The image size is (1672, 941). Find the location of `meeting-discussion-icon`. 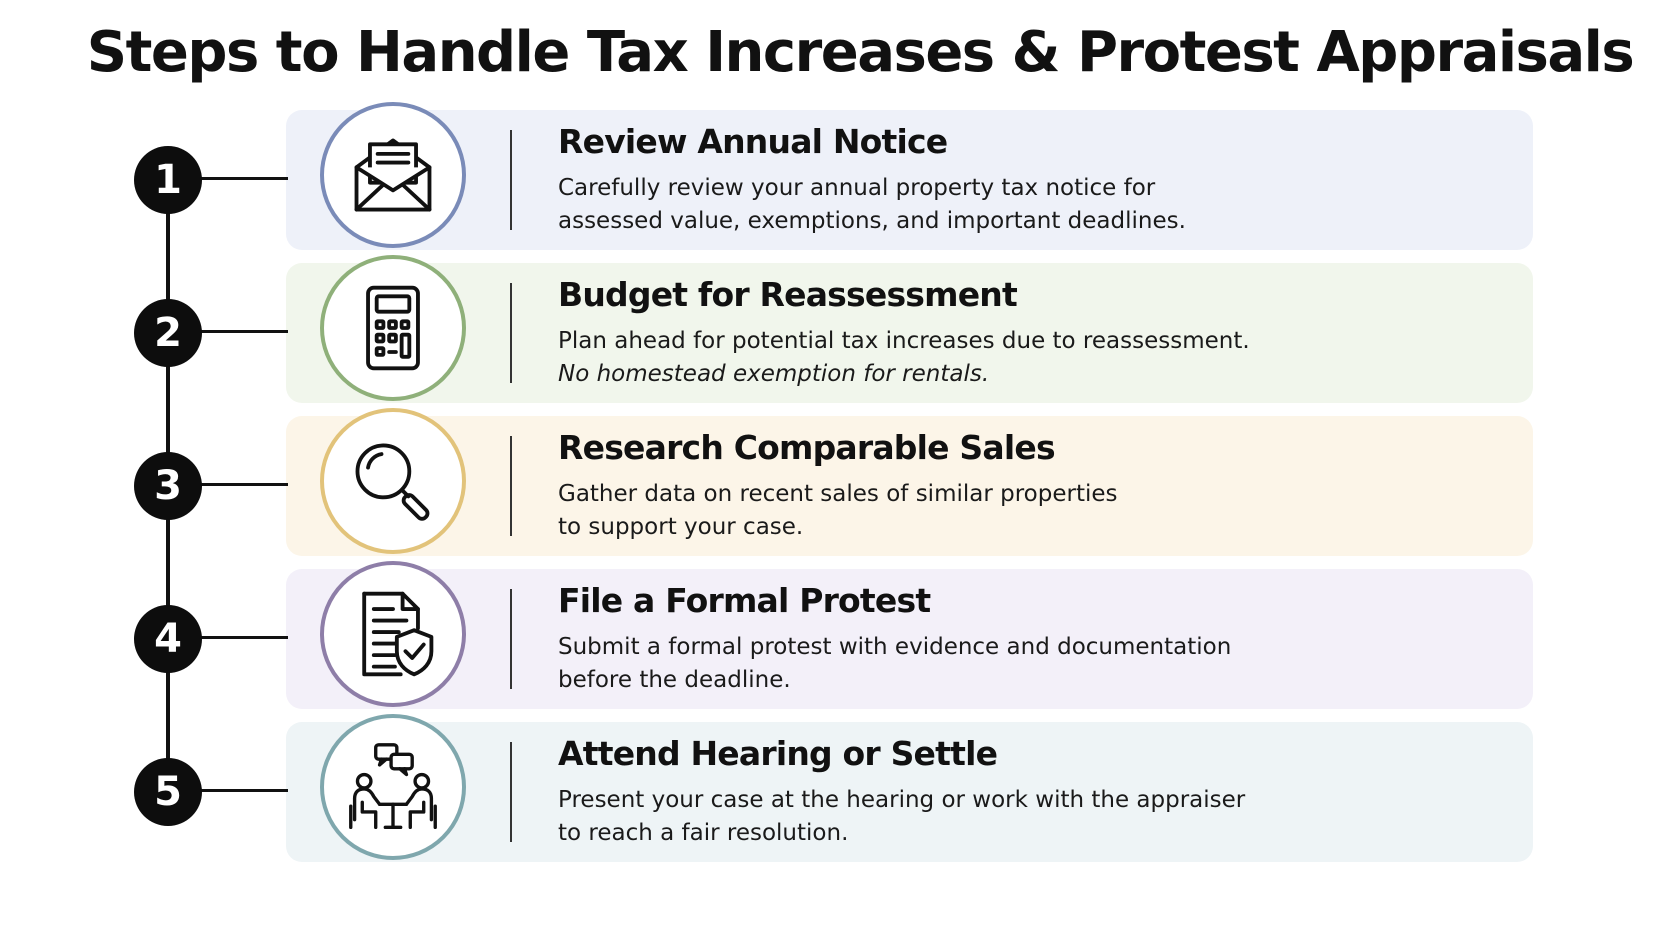

meeting-discussion-icon is located at coordinates (393, 787).